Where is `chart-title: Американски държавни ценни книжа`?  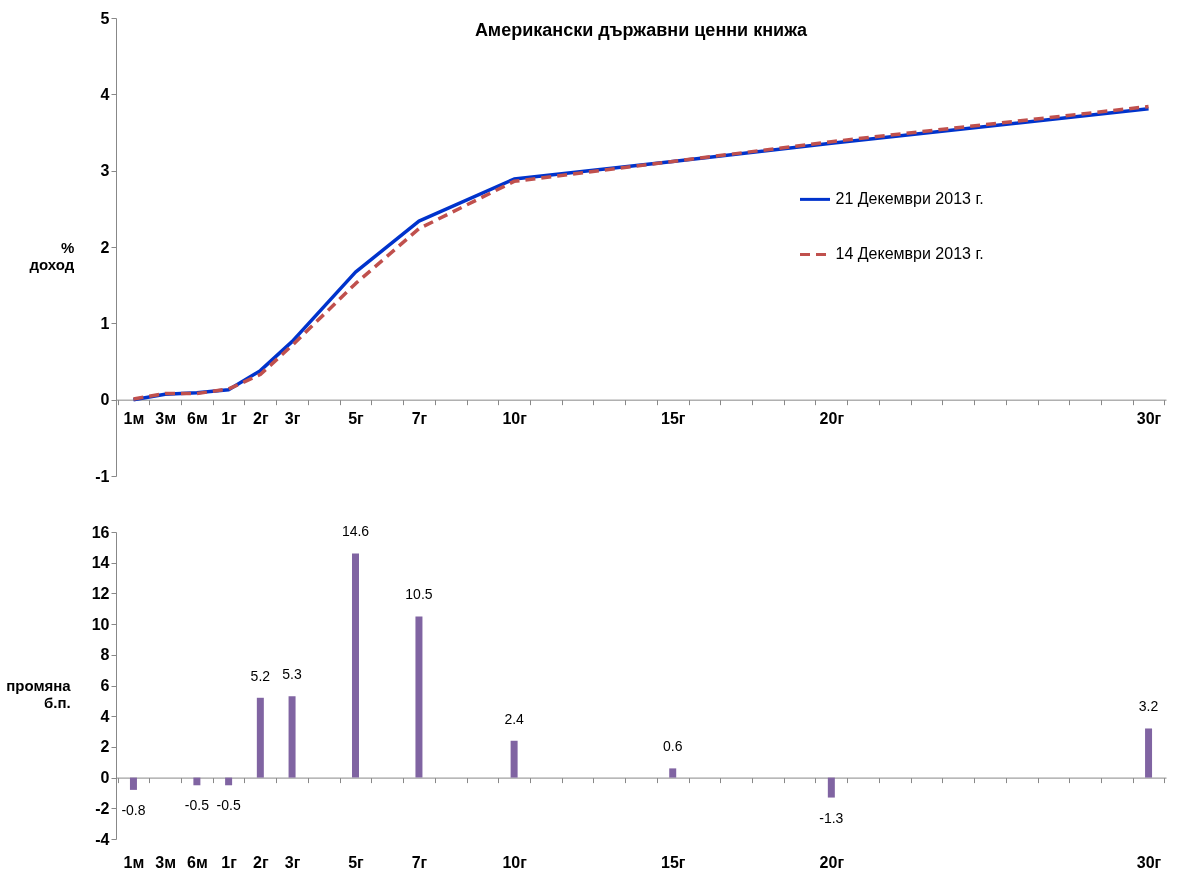
chart-title: Американски държавни ценни книжа is located at coordinates (641, 30).